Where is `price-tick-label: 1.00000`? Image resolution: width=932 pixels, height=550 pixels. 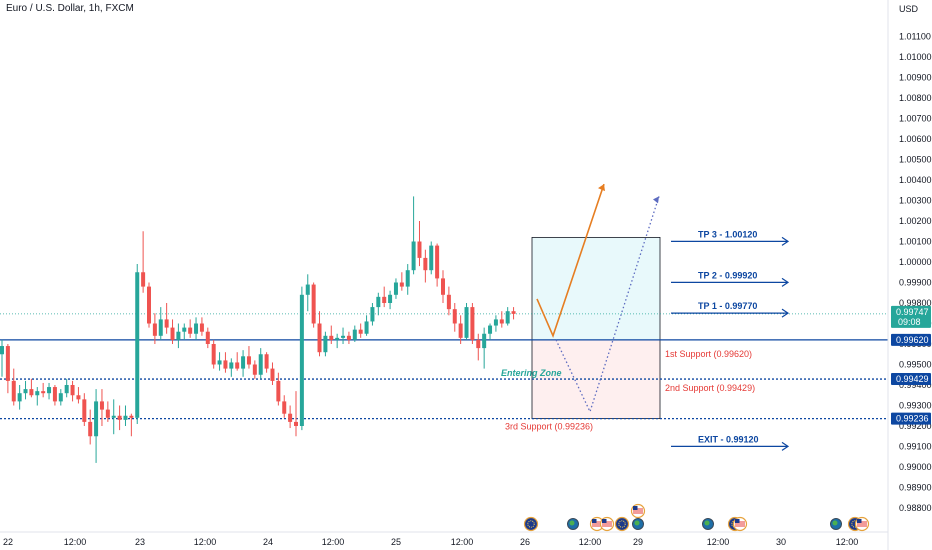 price-tick-label: 1.00000 is located at coordinates (915, 262).